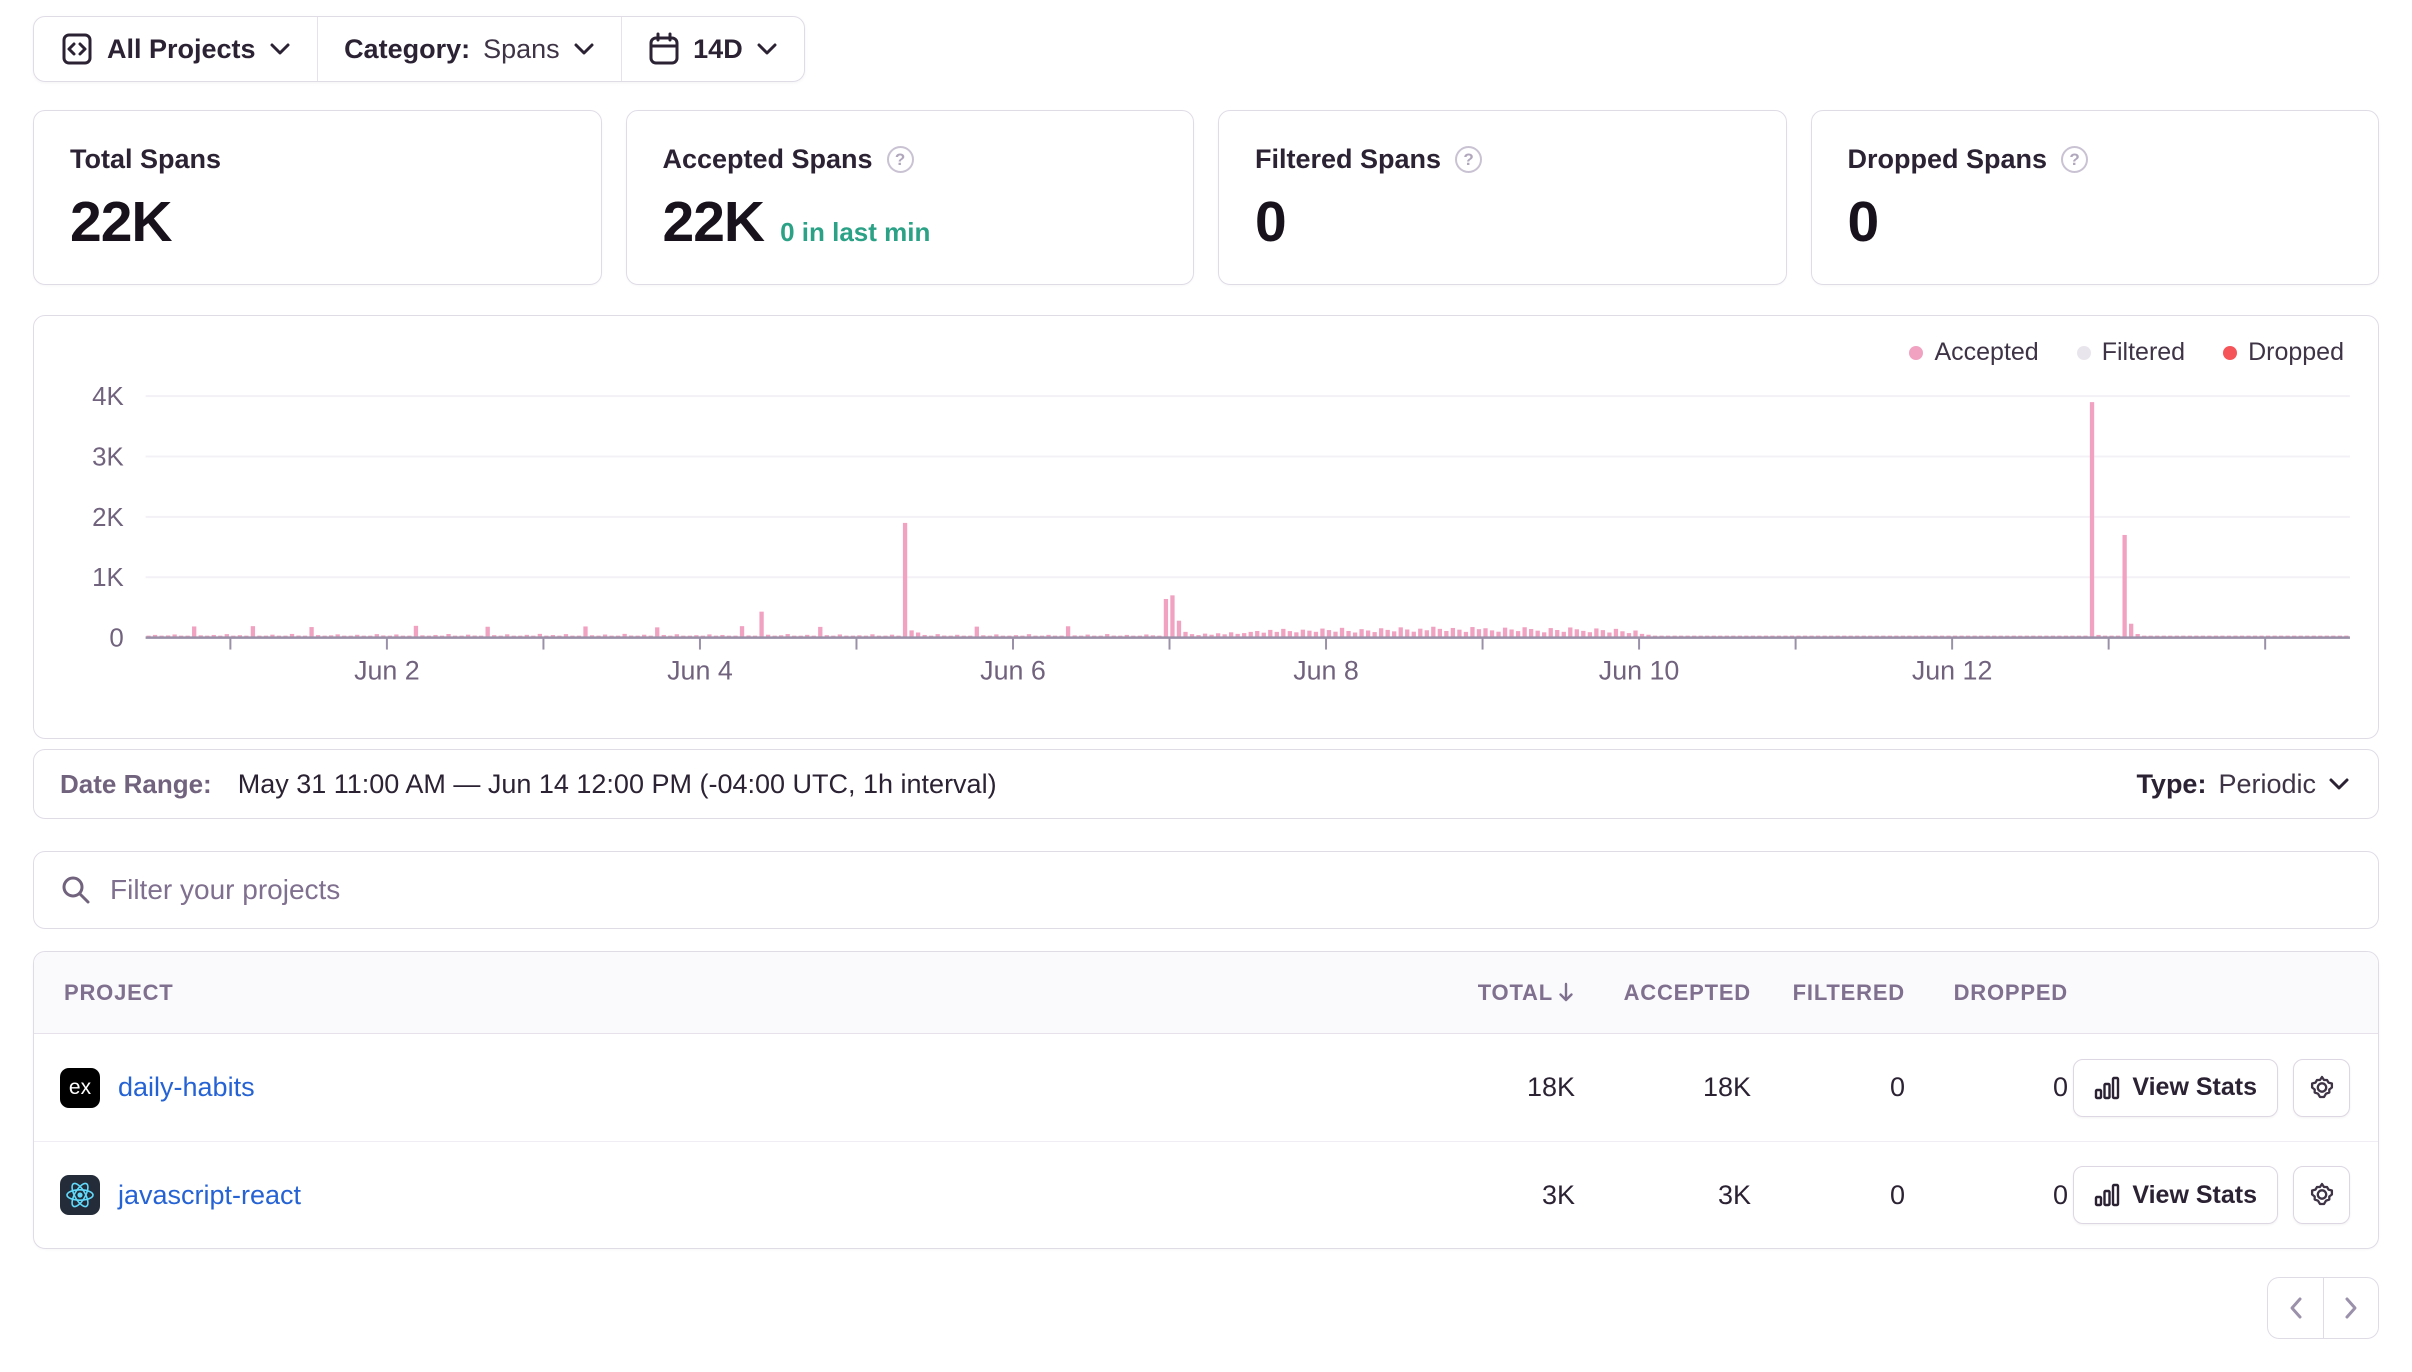  Describe the element at coordinates (387, 668) in the screenshot. I see `svg-text: Jun 2` at that location.